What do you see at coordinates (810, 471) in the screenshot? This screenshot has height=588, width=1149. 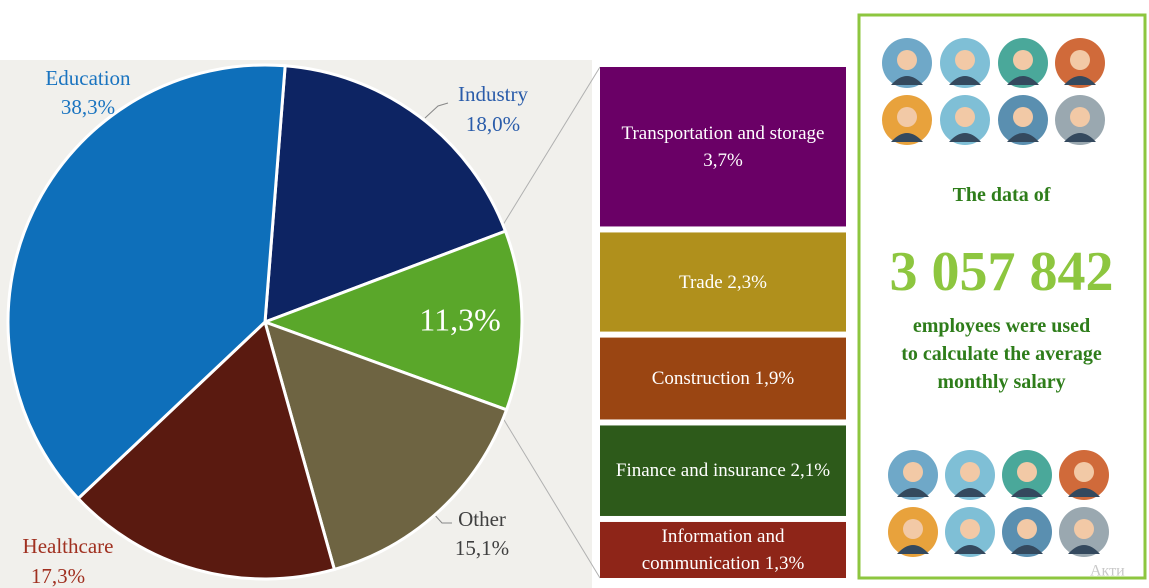 I see `breakdown-value-label: 2,1%` at bounding box center [810, 471].